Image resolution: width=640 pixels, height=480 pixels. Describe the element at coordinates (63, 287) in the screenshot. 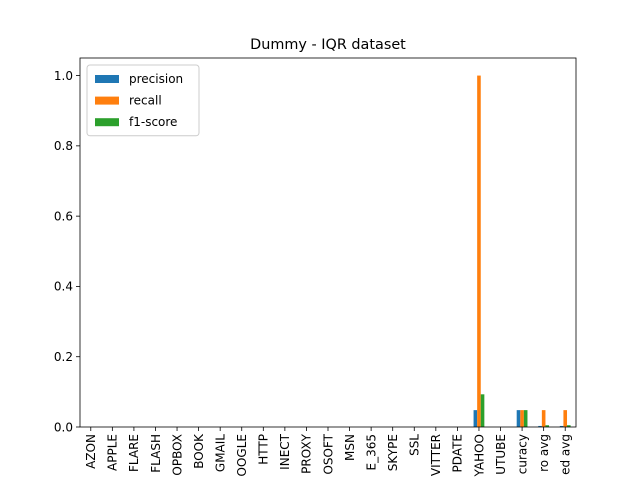

I see `y-tick-label: 0.4` at that location.